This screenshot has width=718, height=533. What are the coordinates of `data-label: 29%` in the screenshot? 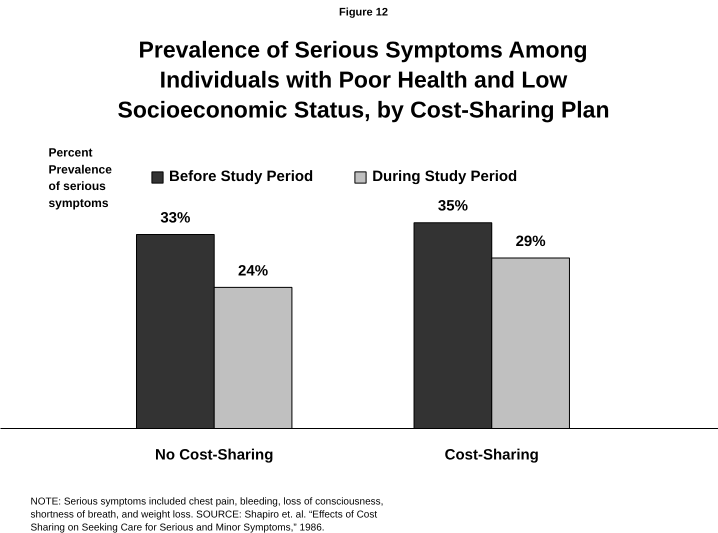 It's located at (531, 241).